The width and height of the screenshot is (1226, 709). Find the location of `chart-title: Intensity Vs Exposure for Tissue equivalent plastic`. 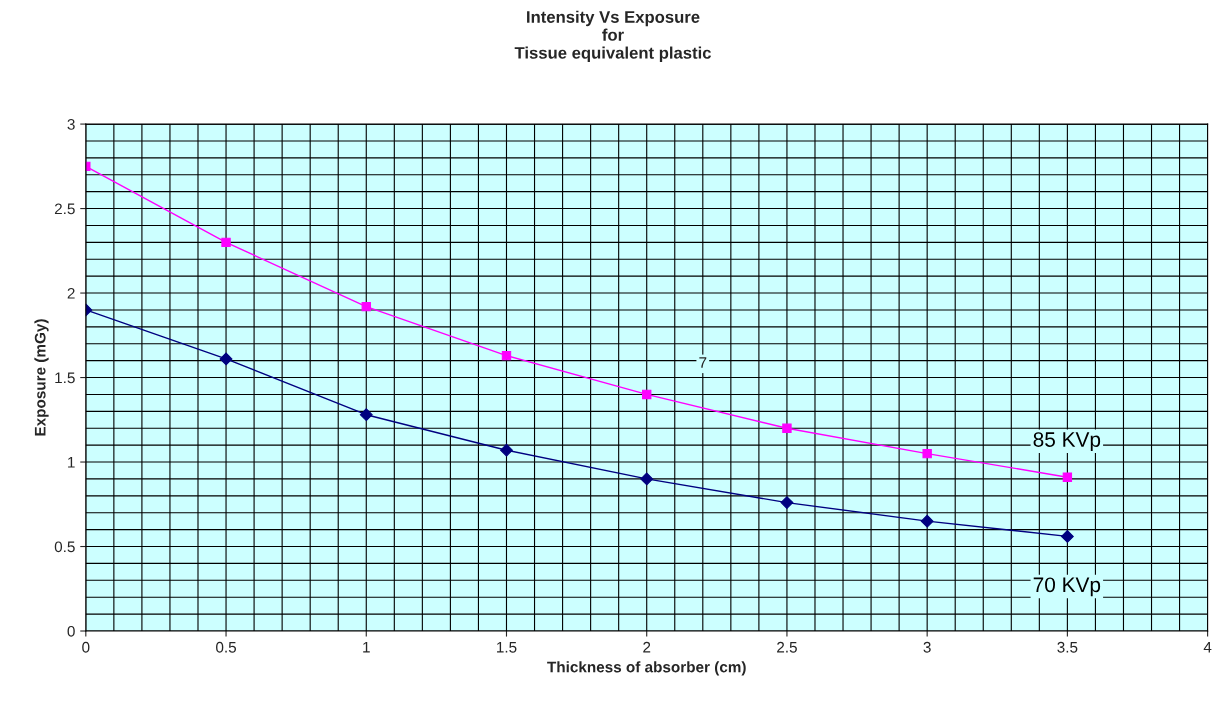

chart-title: Intensity Vs Exposure for Tissue equivalent plastic is located at coordinates (613, 36).